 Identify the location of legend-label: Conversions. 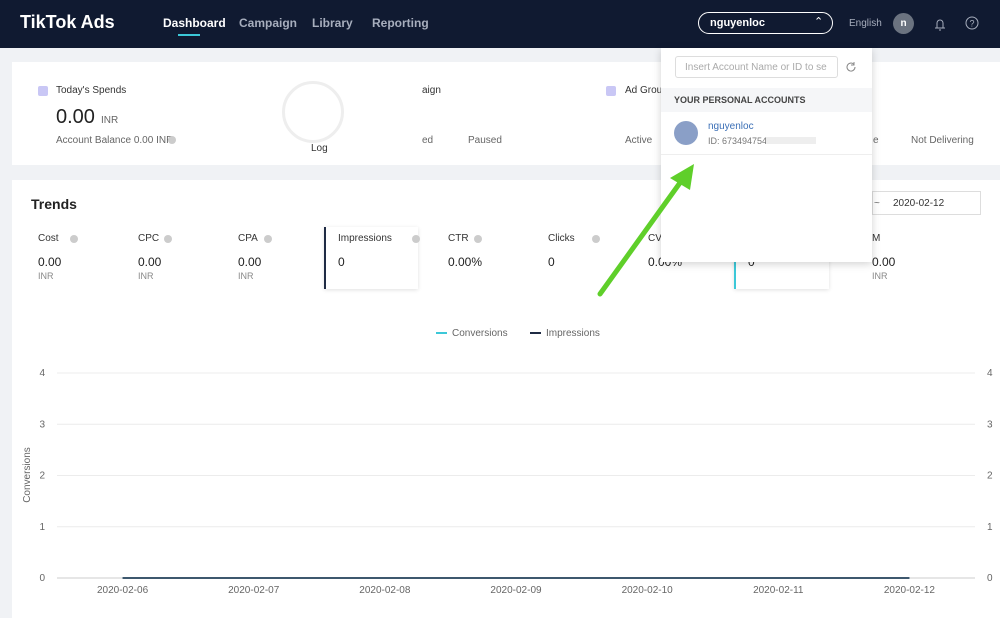
(480, 333).